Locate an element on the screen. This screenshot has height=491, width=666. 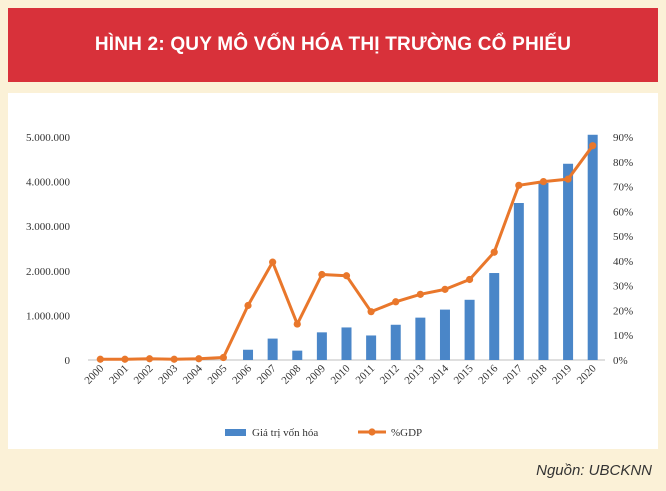
x-tick-label: 2018 is located at coordinates (538, 374).